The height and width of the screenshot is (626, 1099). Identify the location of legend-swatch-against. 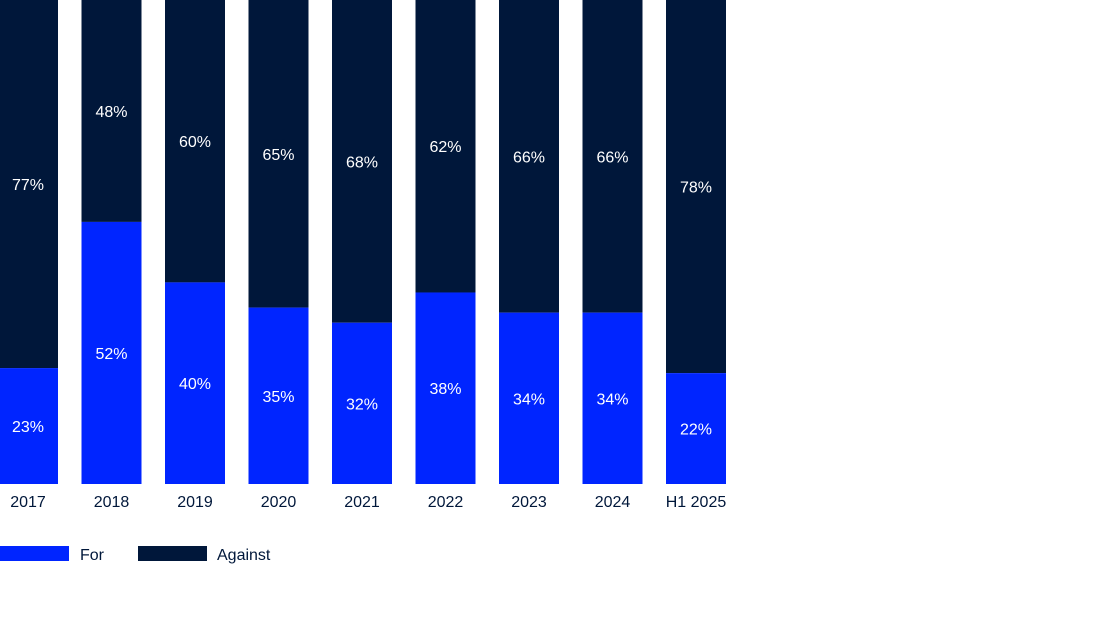
(172, 553).